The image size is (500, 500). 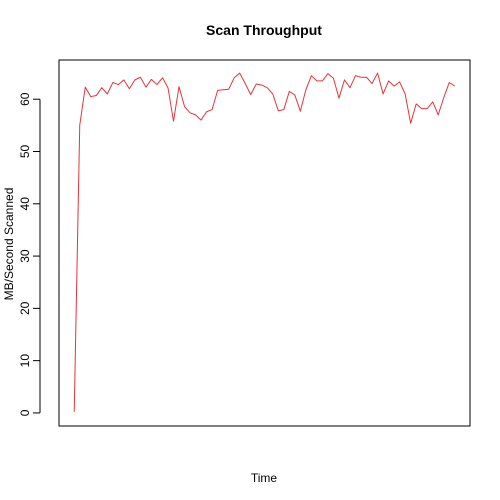 I want to click on y-tick-label: 30, so click(x=25, y=256).